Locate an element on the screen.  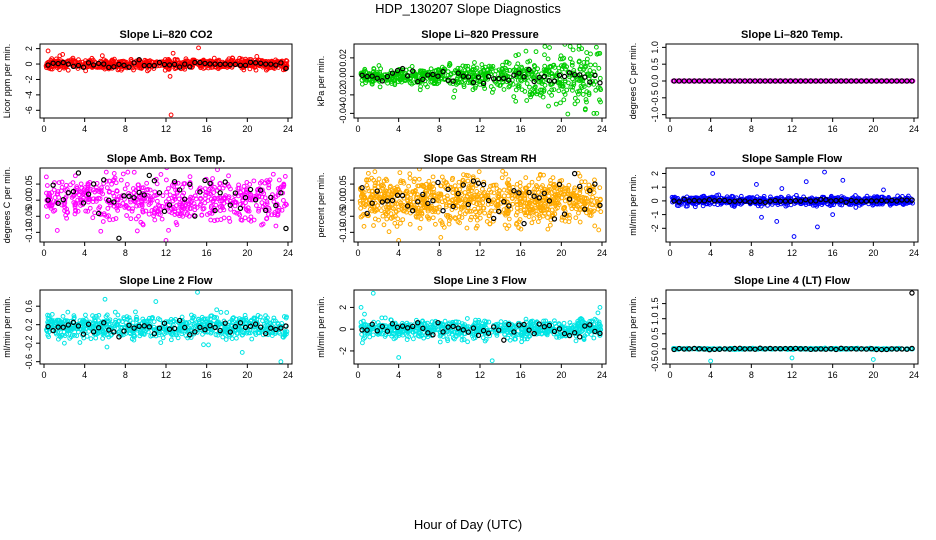
x-tick-label: 4 is located at coordinates (398, 253).